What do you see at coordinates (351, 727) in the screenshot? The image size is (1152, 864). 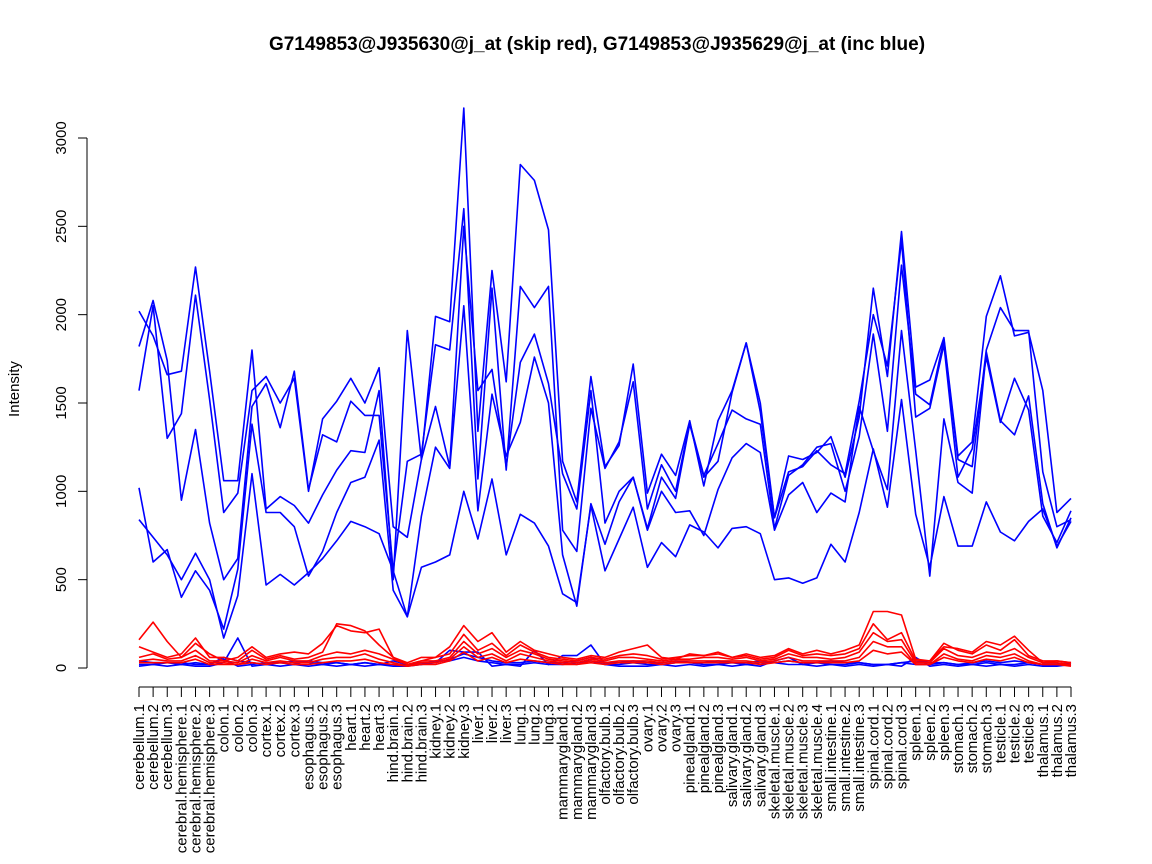 I see `x-tick-label: heart.1` at bounding box center [351, 727].